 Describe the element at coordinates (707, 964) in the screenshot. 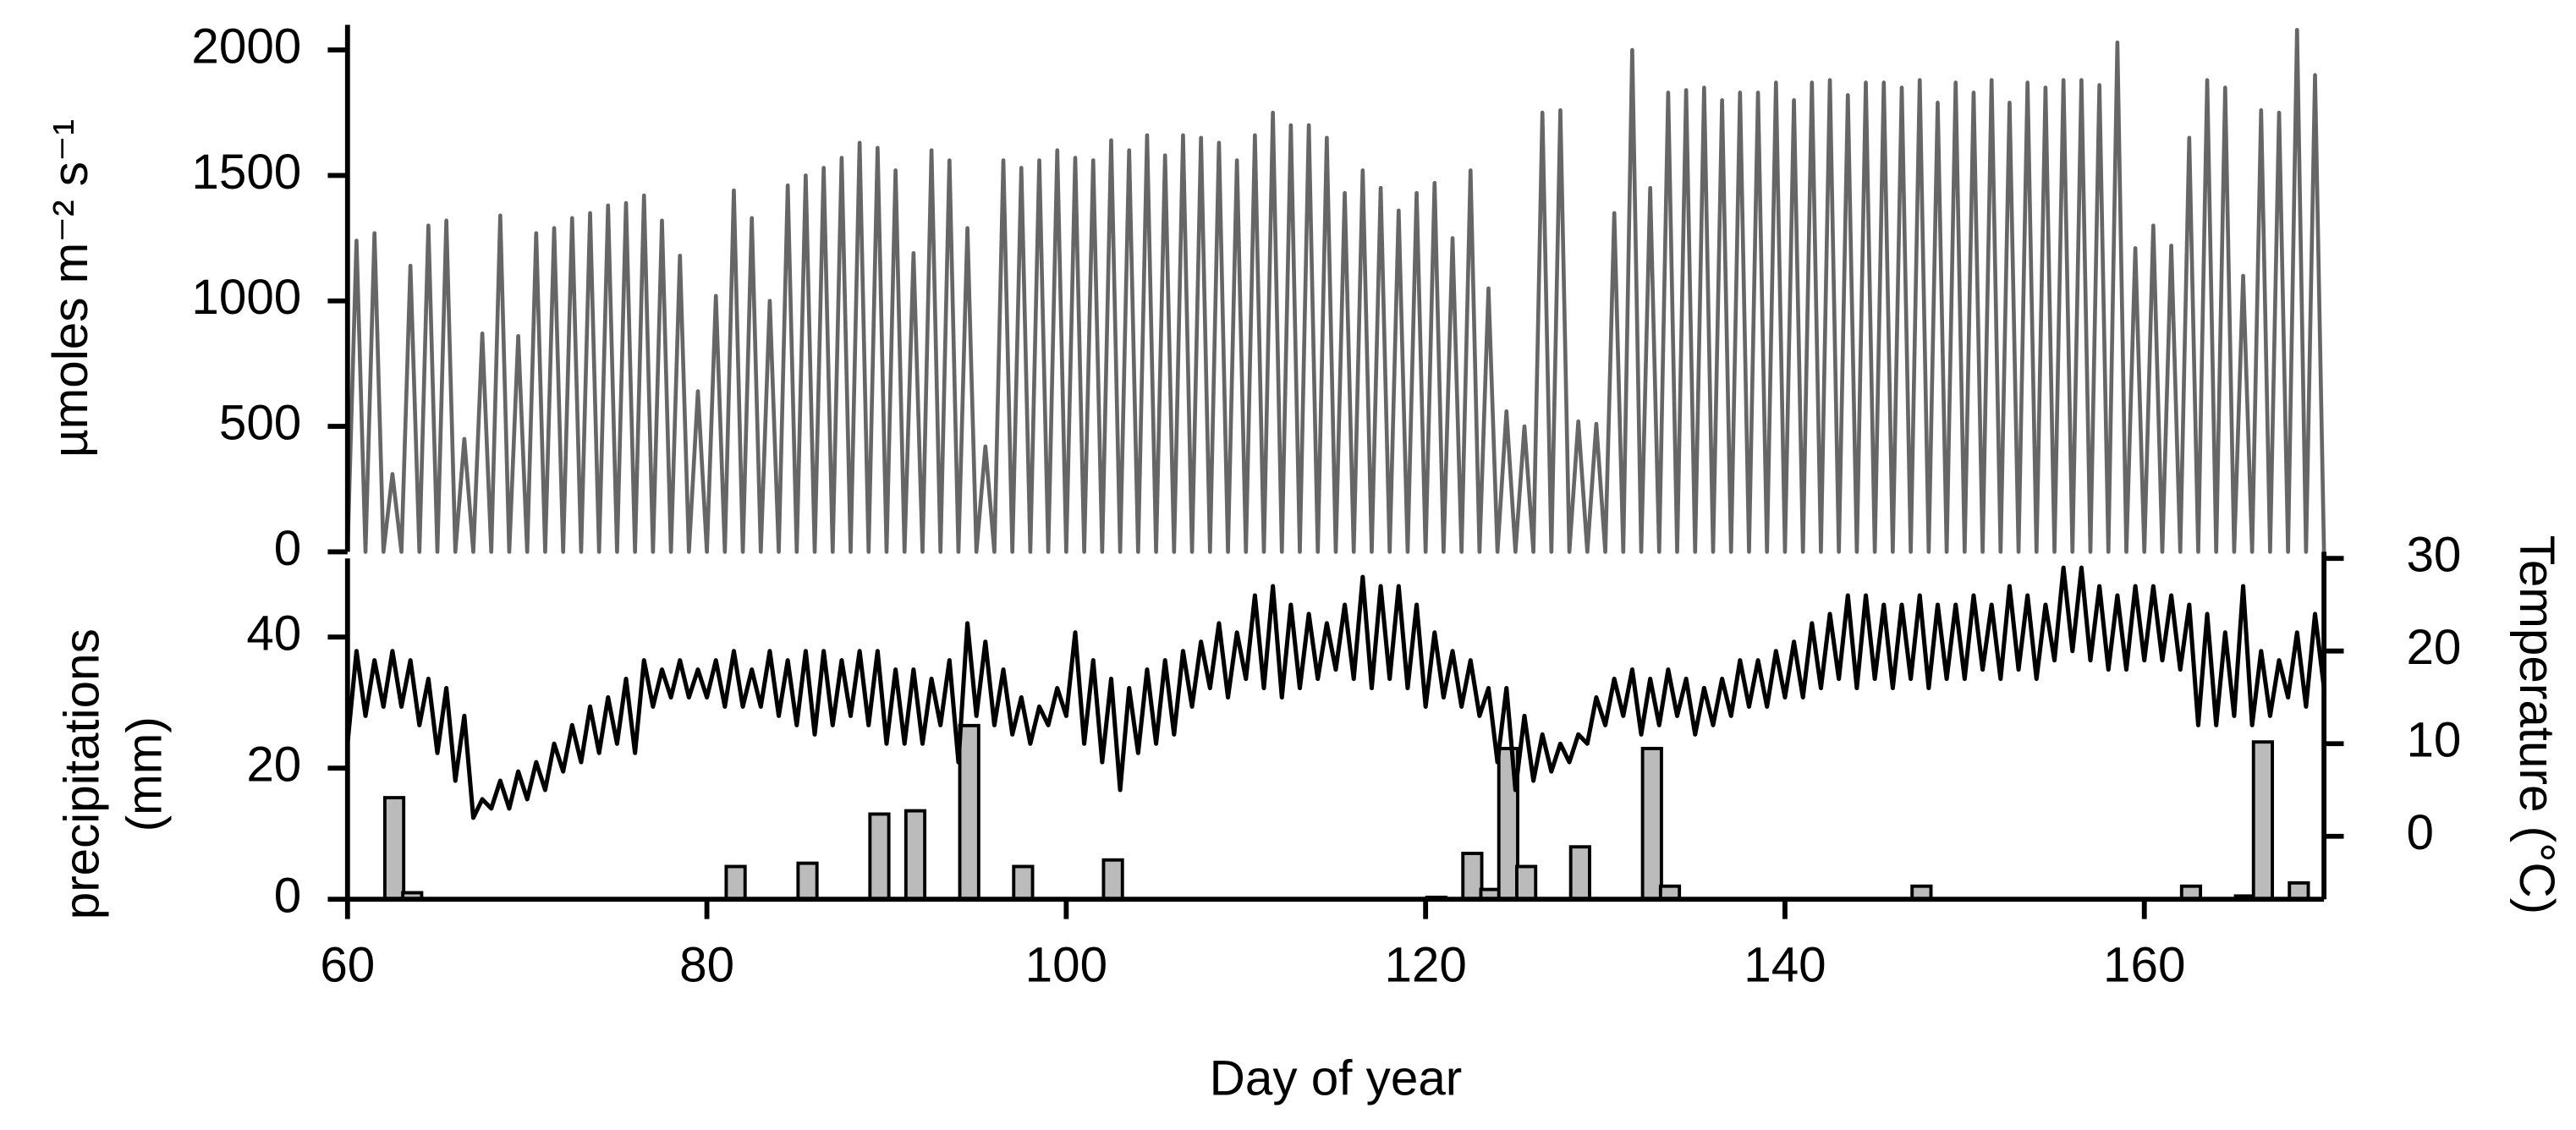

I see `x-tick-label: 80` at that location.